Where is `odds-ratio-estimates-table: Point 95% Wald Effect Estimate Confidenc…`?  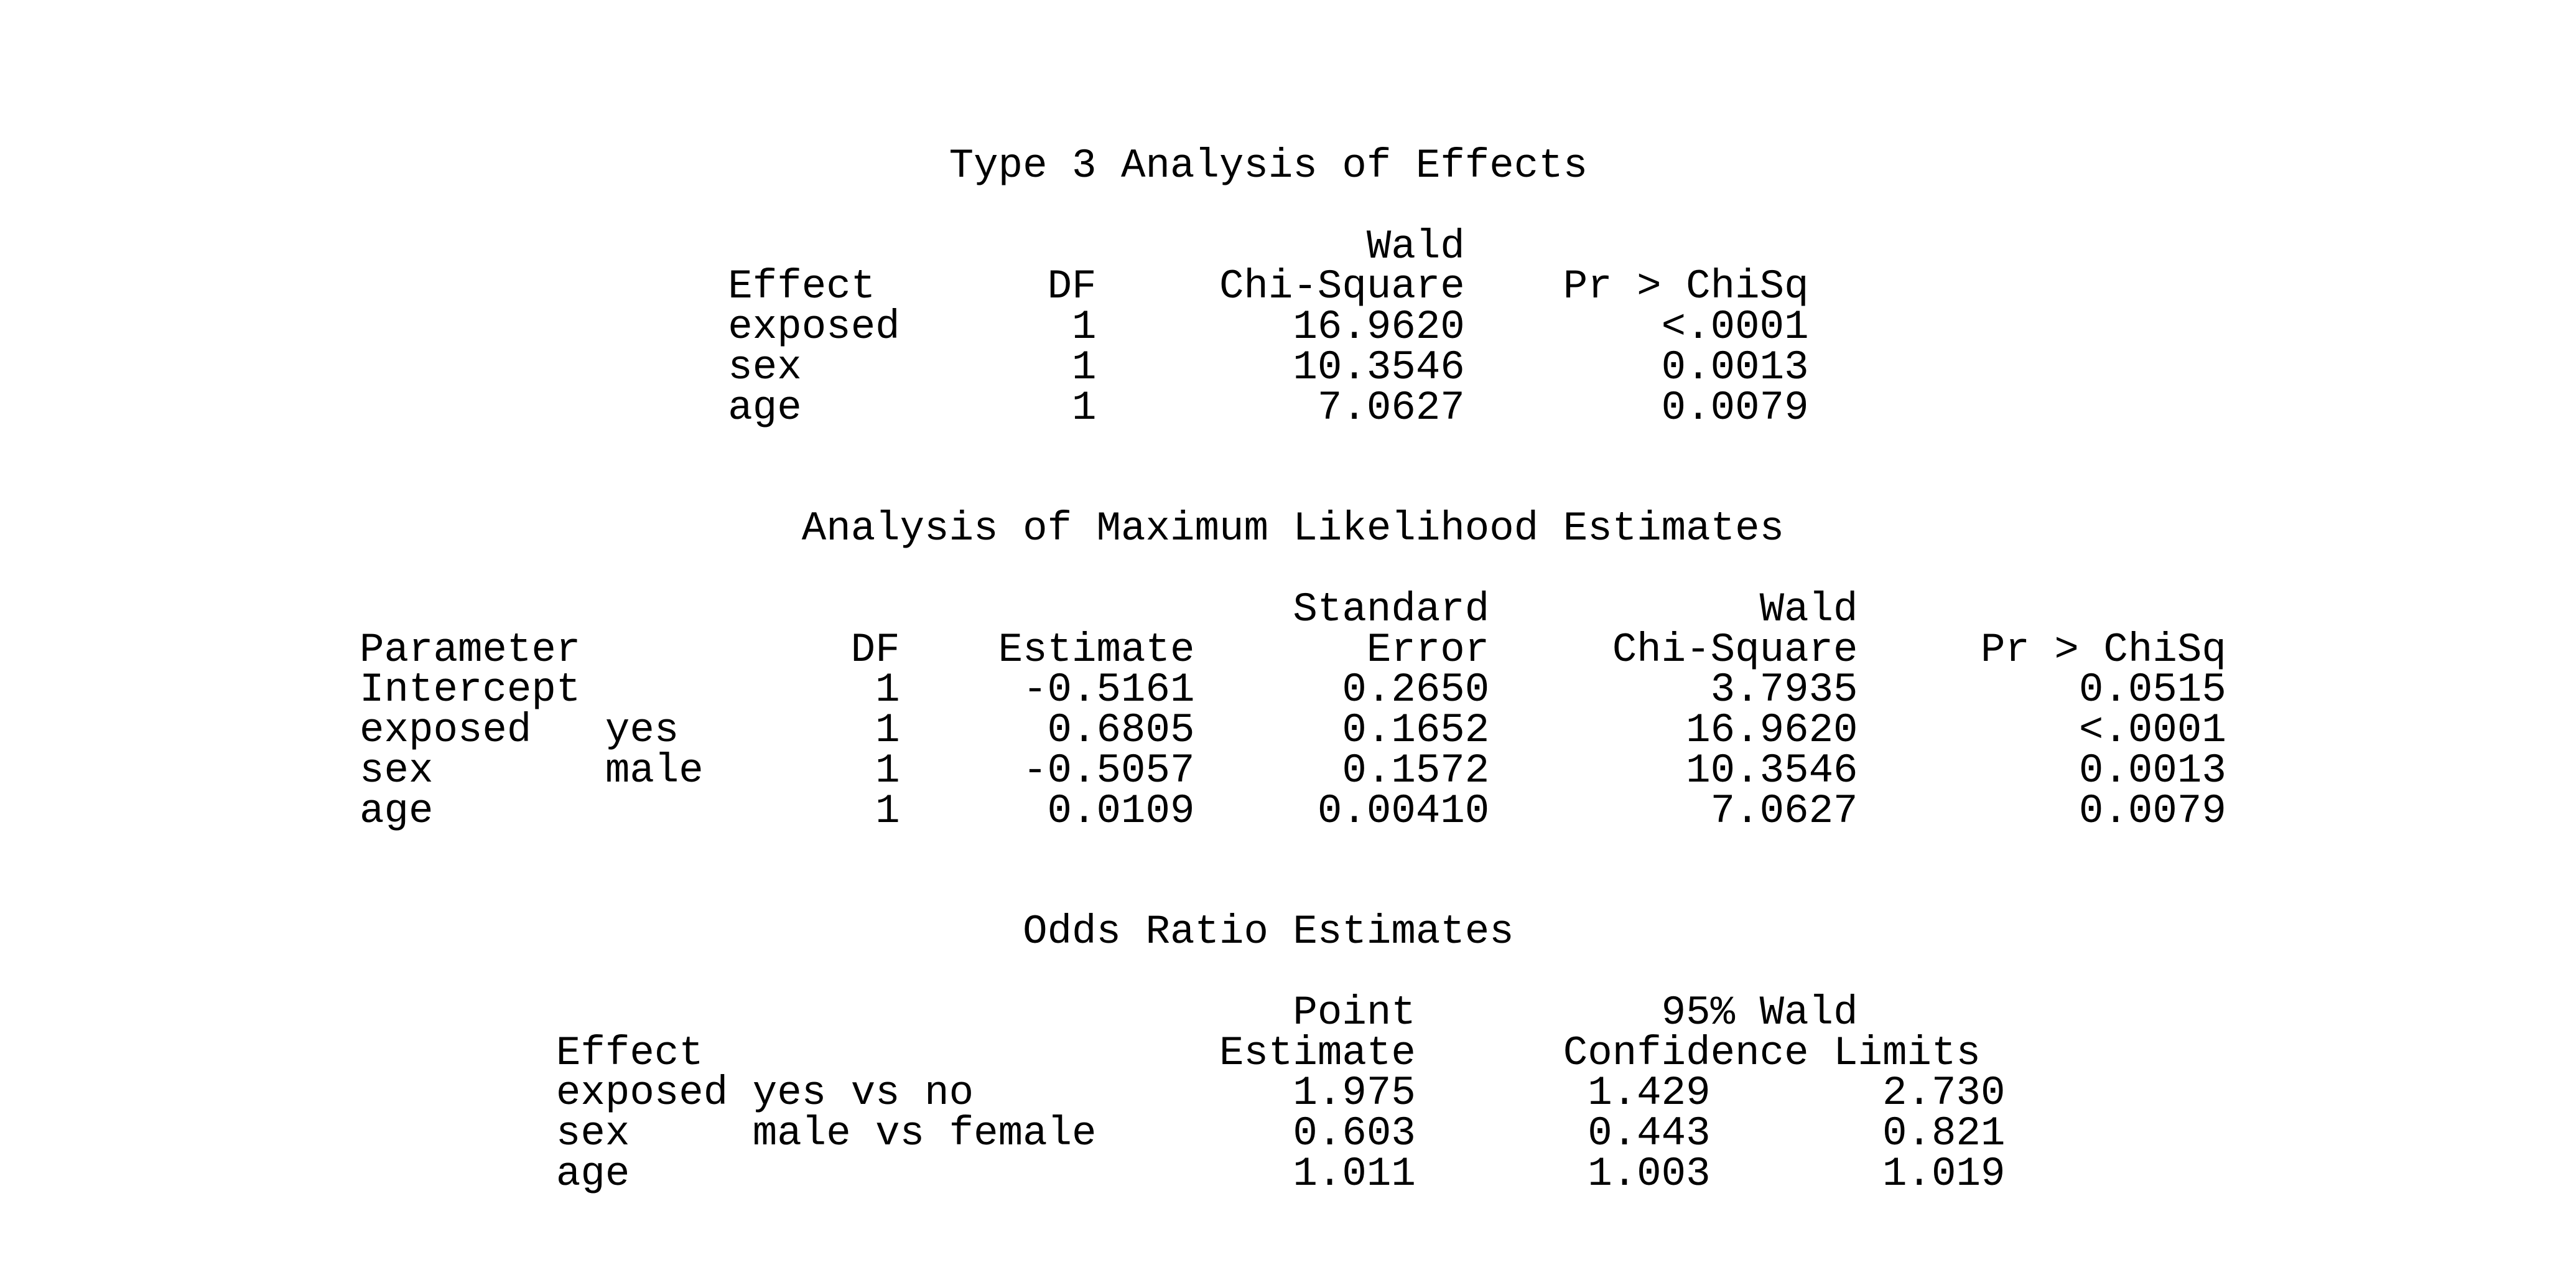 odds-ratio-estimates-table: Point 95% Wald Effect Estimate Confidenc… is located at coordinates (1281, 1092).